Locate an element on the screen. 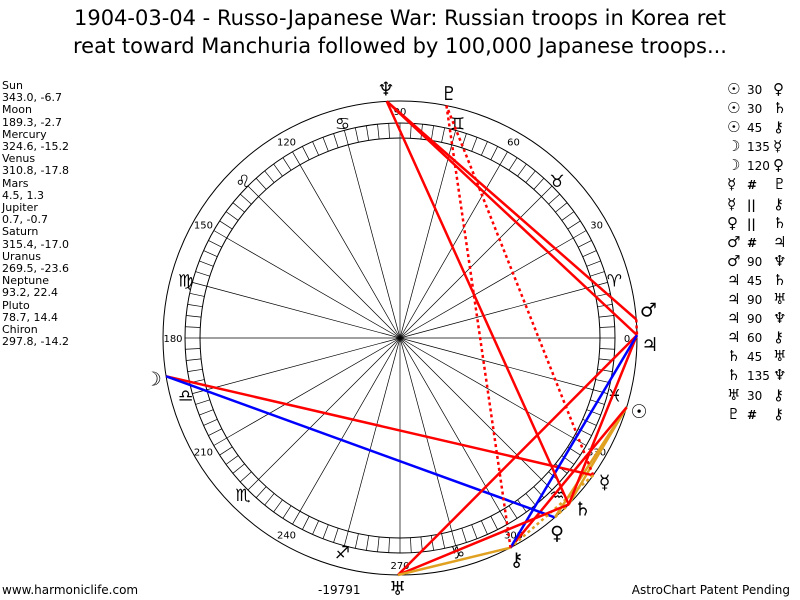 The image size is (800, 600). zodiac-sign-glyph: ♌ is located at coordinates (242, 182).